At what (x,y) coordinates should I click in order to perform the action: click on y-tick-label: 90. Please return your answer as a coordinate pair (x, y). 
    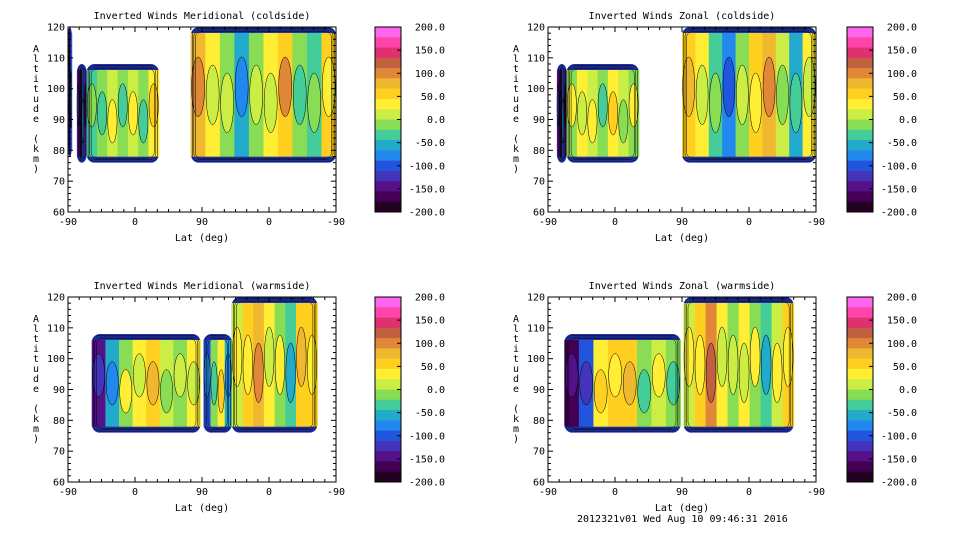
    Looking at the image, I should click on (59, 120).